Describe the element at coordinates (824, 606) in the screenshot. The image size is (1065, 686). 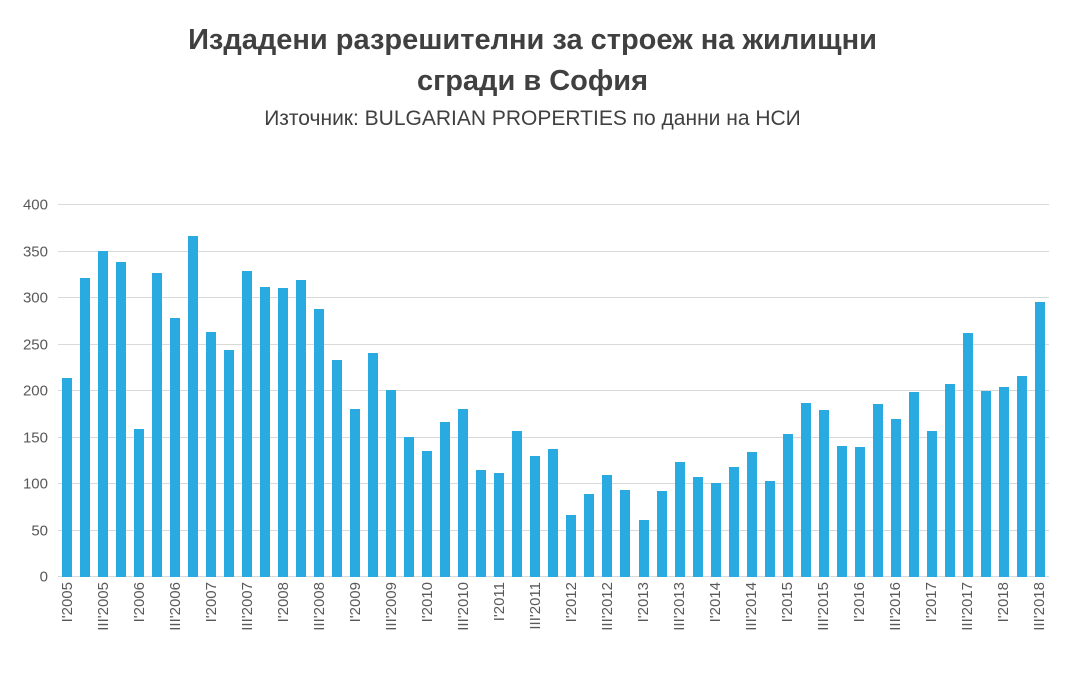
I see `x-tick-label: III'2015` at that location.